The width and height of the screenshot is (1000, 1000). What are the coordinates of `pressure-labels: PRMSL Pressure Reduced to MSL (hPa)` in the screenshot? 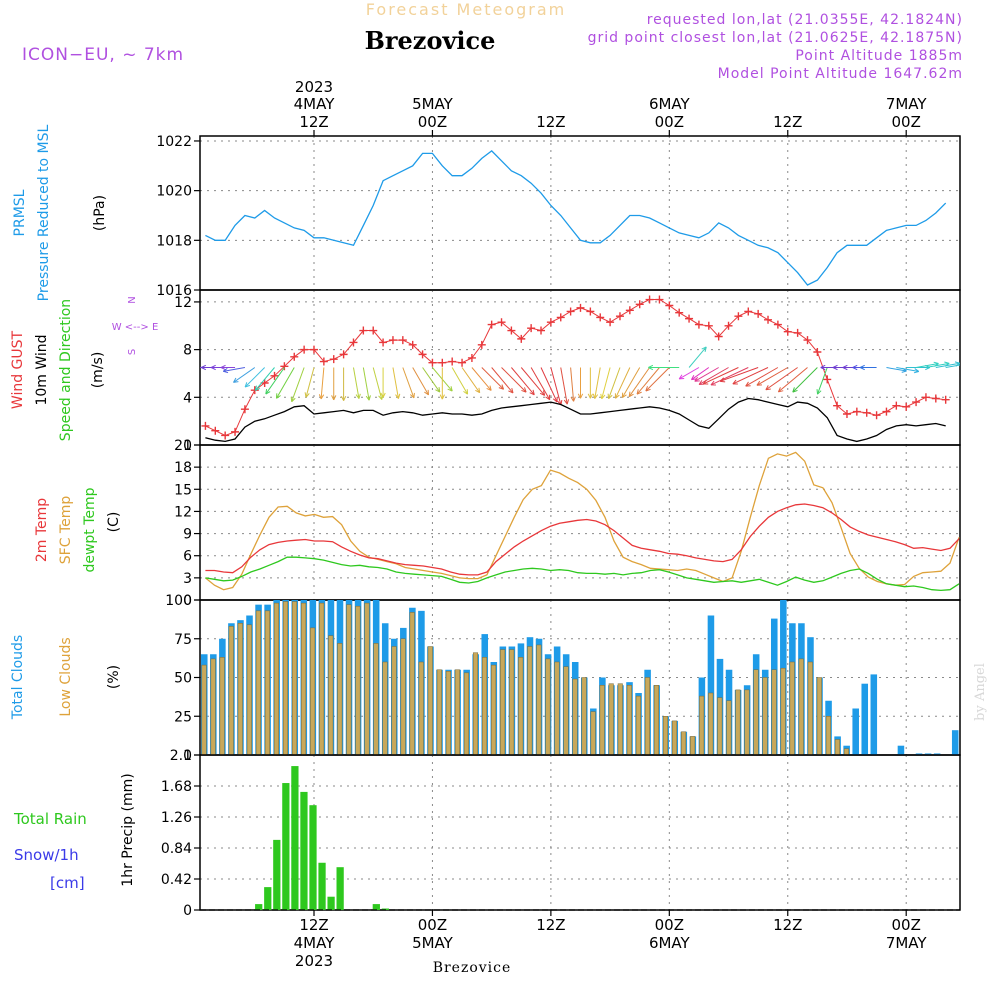 It's located at (60, 212).